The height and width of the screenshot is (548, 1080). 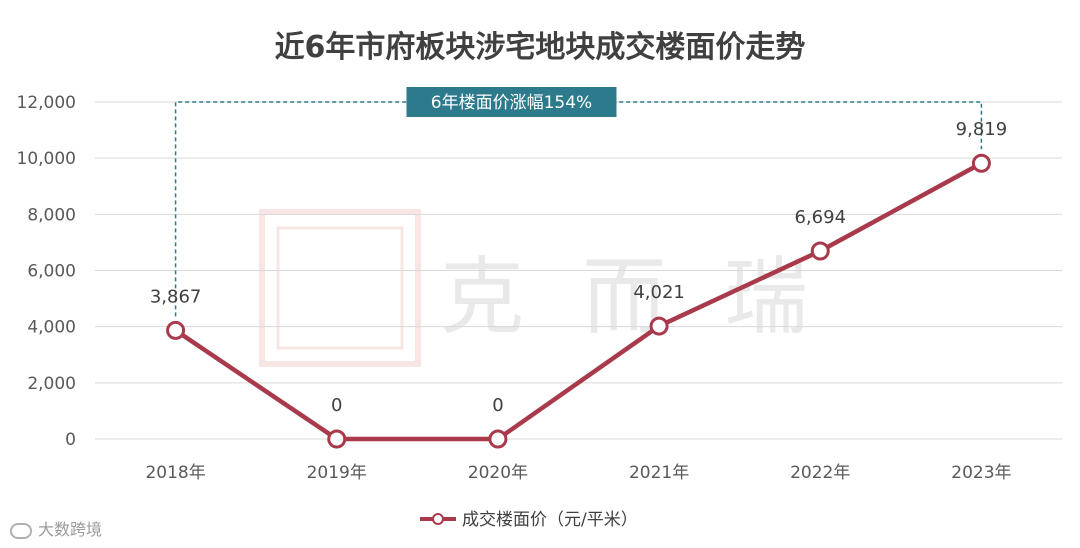 I want to click on y-tick-label: 12,000, so click(x=46, y=103).